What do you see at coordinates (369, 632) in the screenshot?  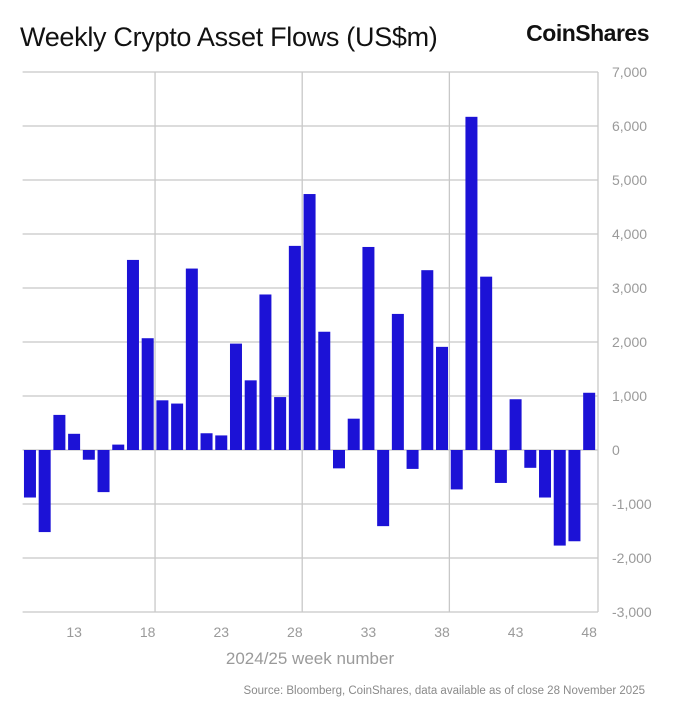 I see `x-tick-label: 33` at bounding box center [369, 632].